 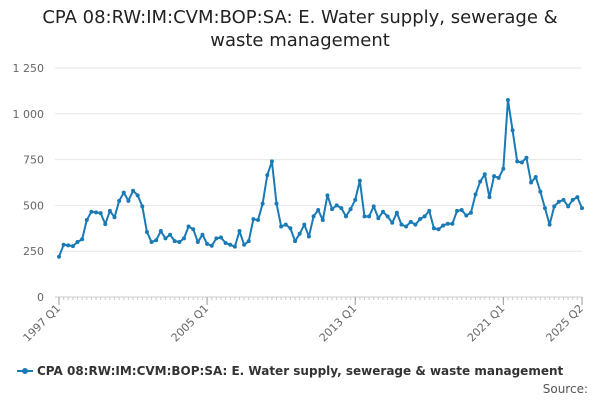 I want to click on y-tick-label: 1 250, so click(x=29, y=68).